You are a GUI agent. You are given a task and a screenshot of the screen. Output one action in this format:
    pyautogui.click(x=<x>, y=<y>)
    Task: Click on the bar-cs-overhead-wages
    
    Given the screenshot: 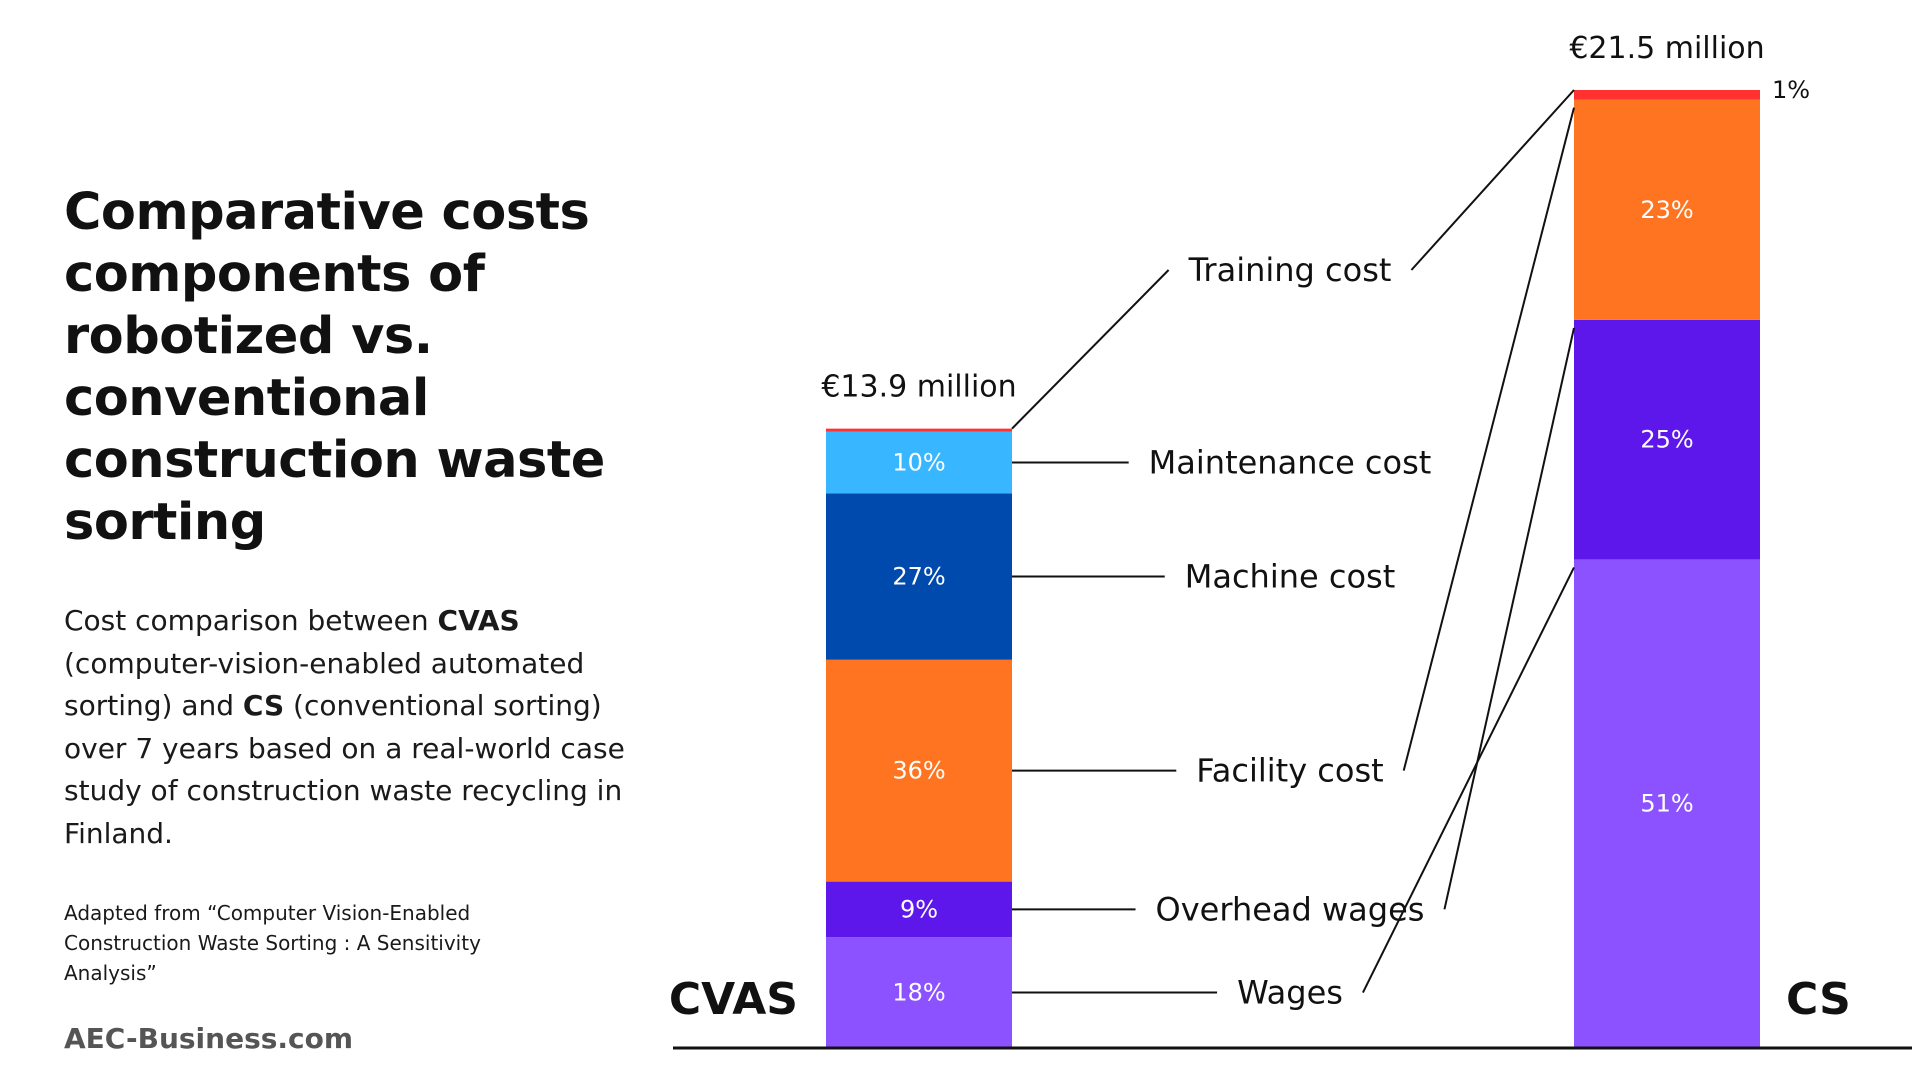 What is the action you would take?
    pyautogui.click(x=1667, y=439)
    